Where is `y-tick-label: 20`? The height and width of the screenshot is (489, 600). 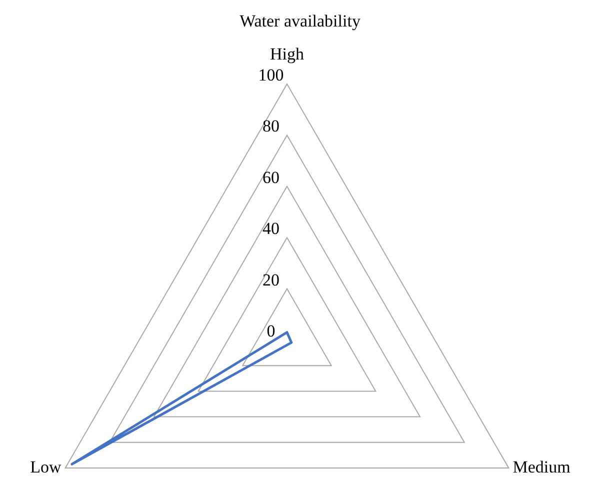
y-tick-label: 20 is located at coordinates (271, 280).